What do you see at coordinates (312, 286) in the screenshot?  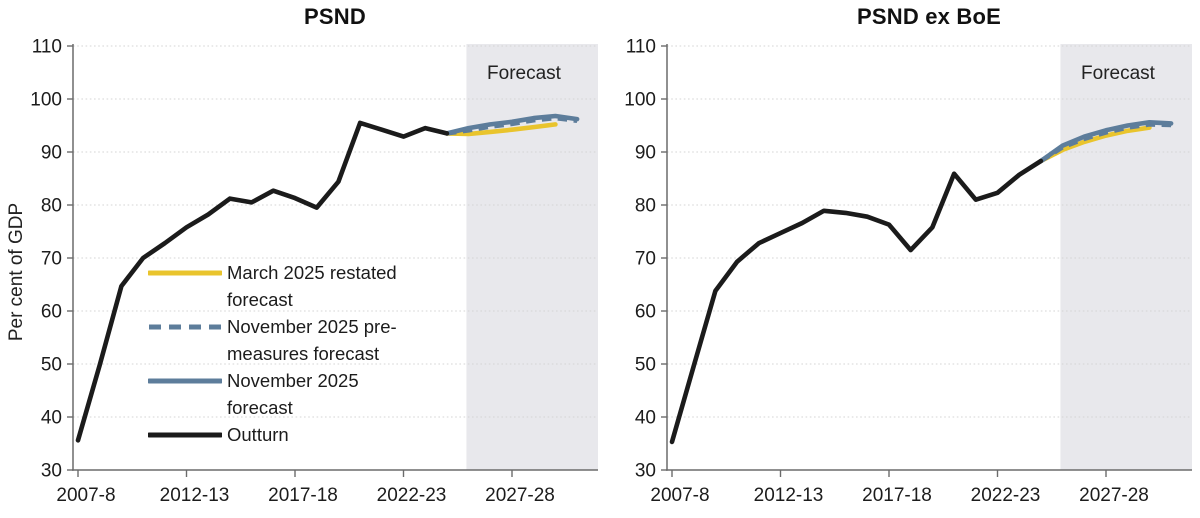 I see `legend-label: March 2025 restated forecast` at bounding box center [312, 286].